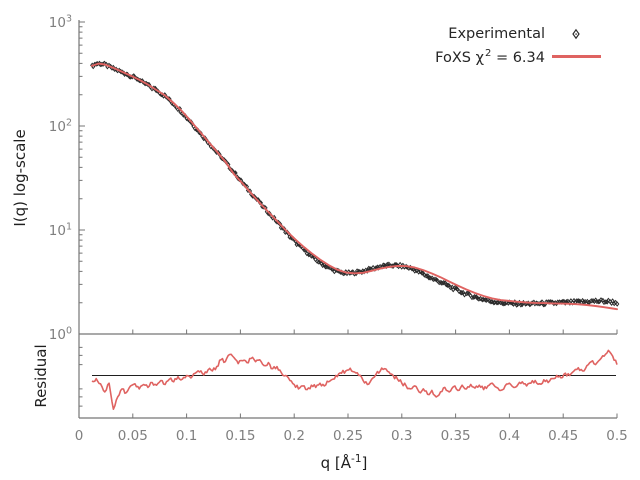 The width and height of the screenshot is (640, 480). I want to click on y-tick-label: 10⁰, so click(60, 334).